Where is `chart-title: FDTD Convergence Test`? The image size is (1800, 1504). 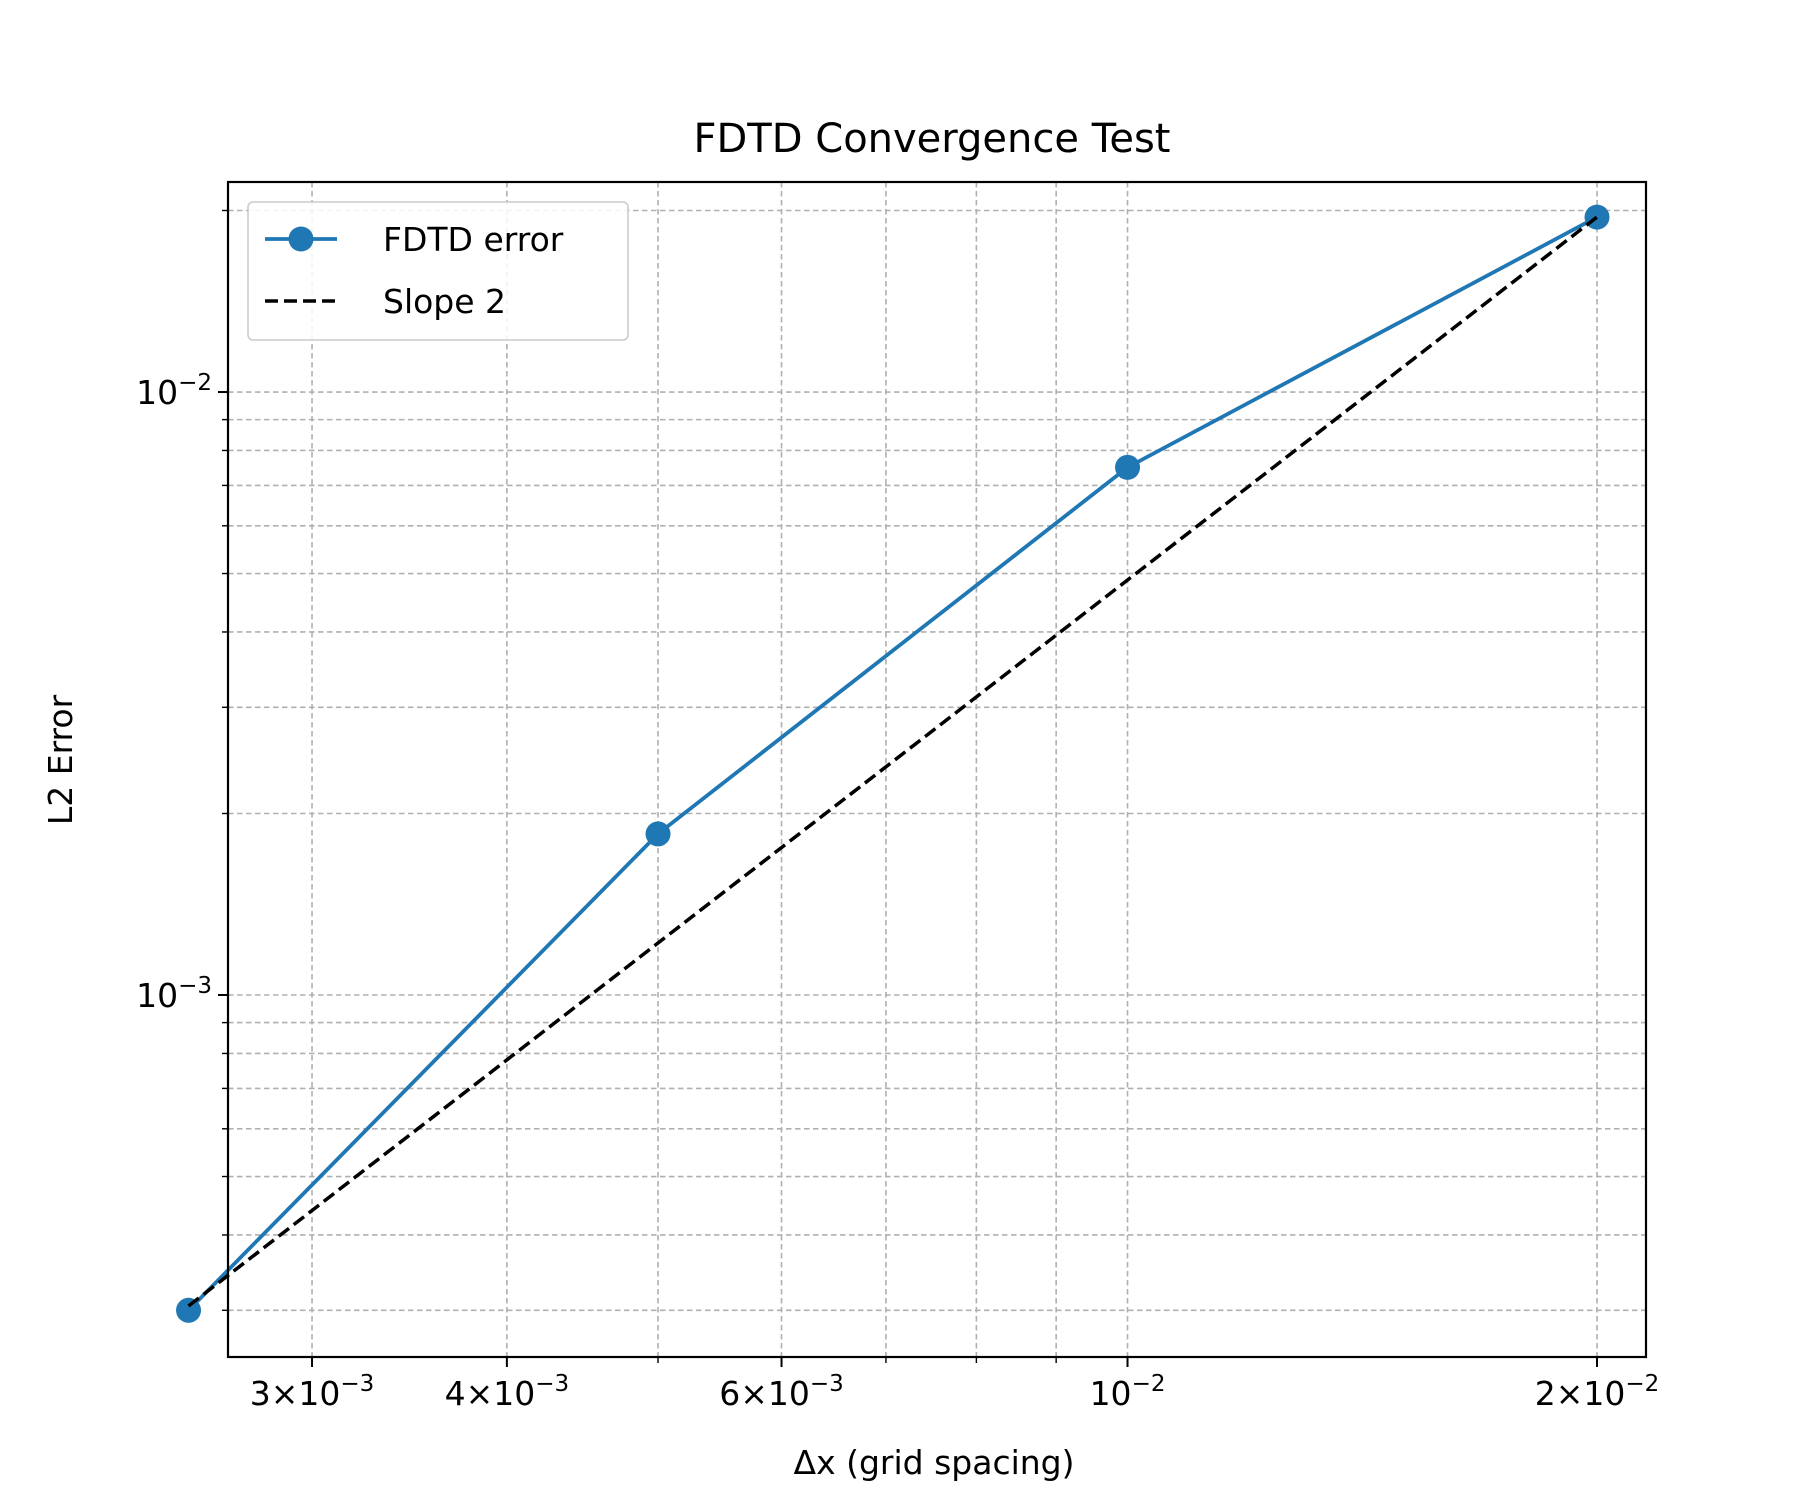
chart-title: FDTD Convergence Test is located at coordinates (932, 139).